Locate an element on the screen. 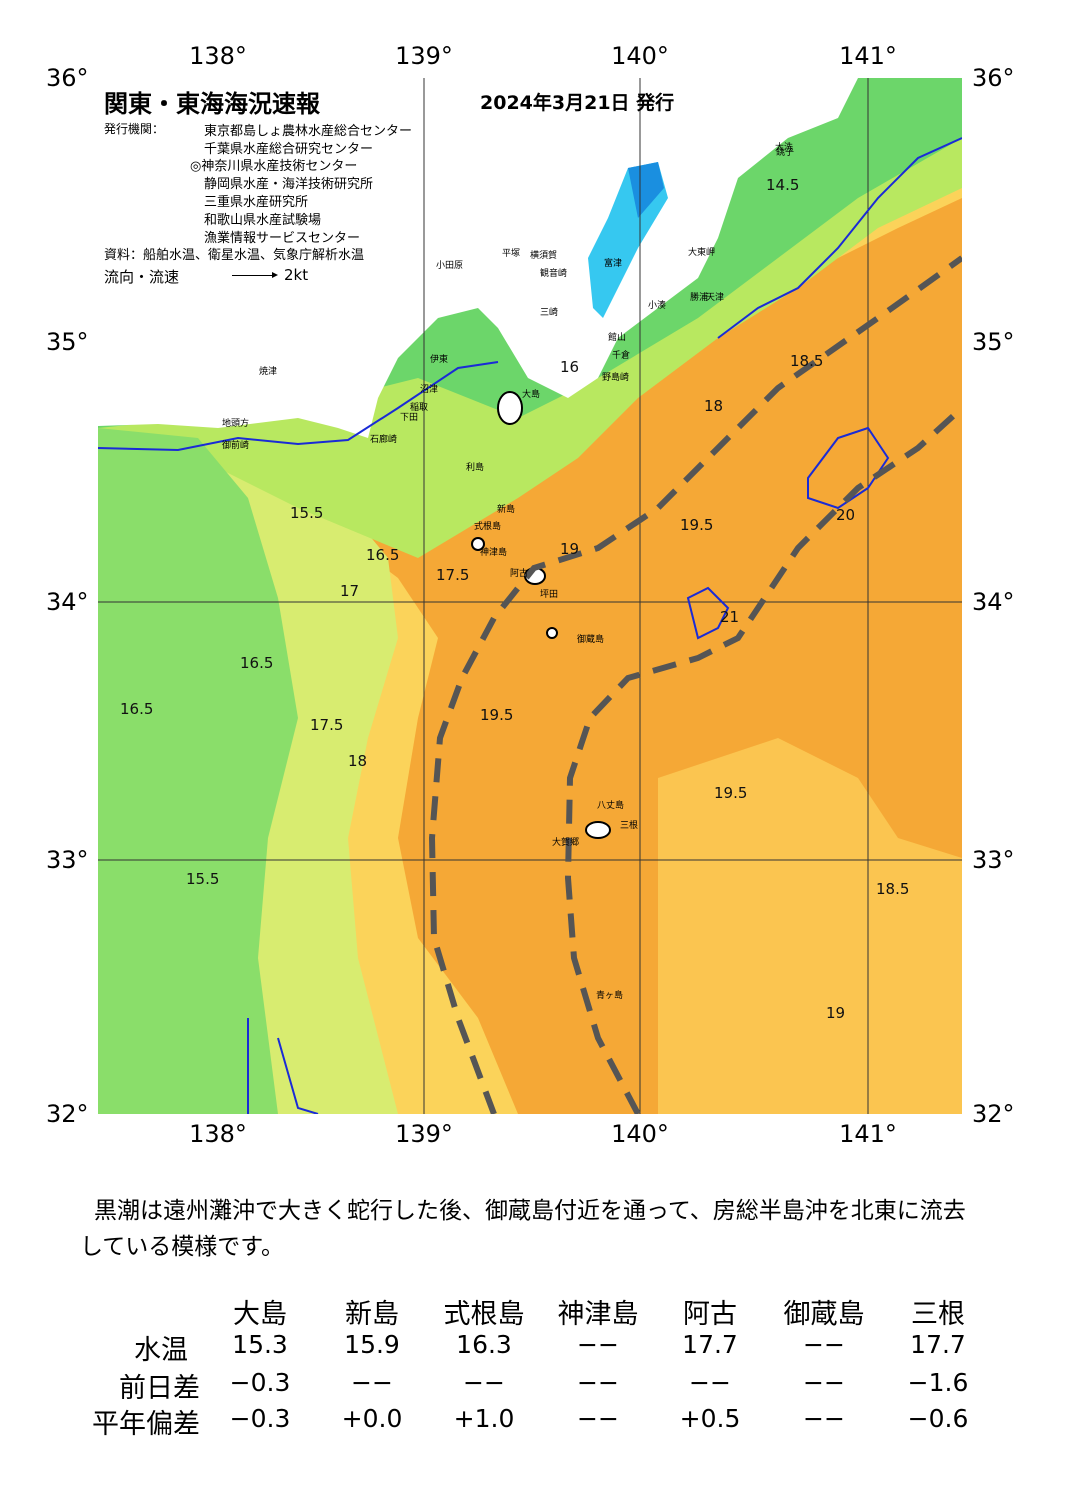  place-label: 青ヶ島 is located at coordinates (610, 996).